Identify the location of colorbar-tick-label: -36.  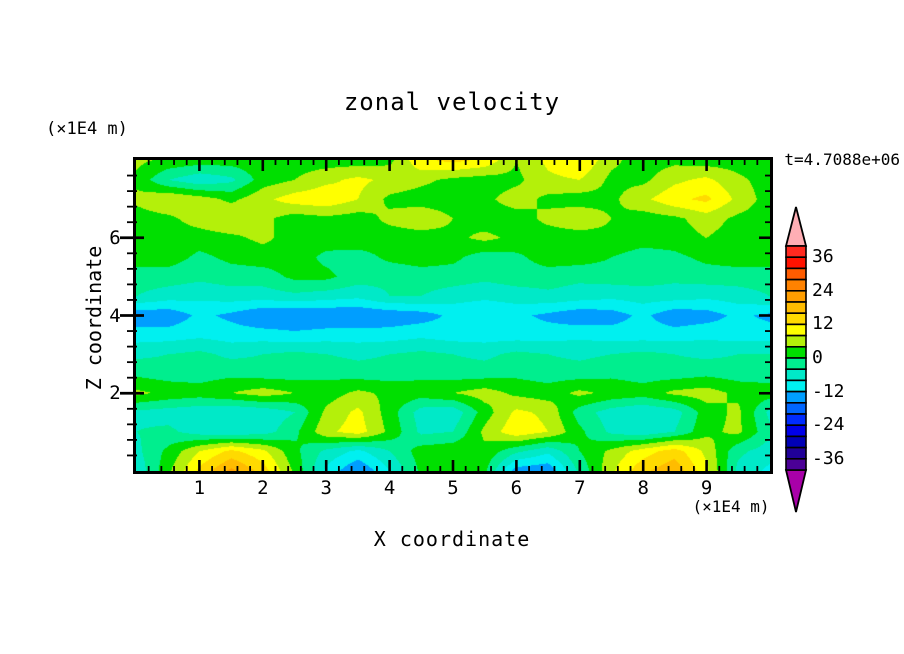
(828, 458).